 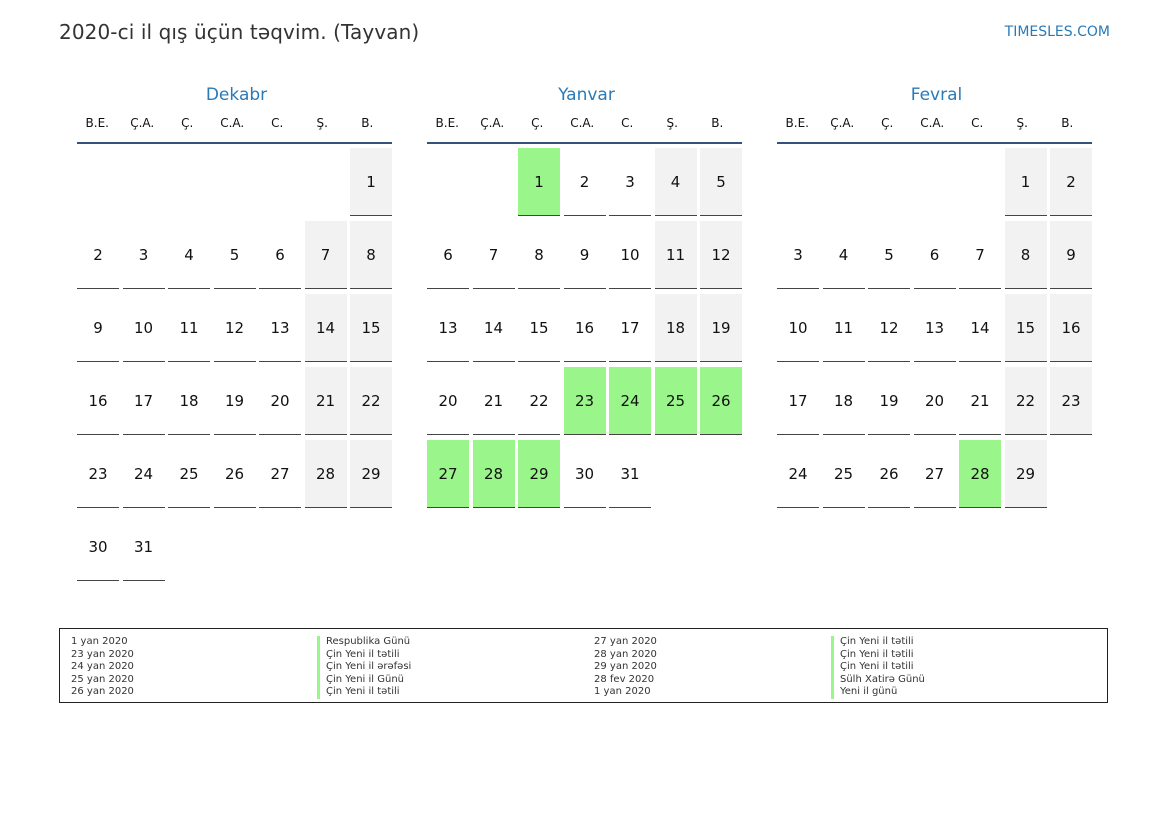 What do you see at coordinates (364, 679) in the screenshot?
I see `legend-holiday-name: Çin Yeni il Günü` at bounding box center [364, 679].